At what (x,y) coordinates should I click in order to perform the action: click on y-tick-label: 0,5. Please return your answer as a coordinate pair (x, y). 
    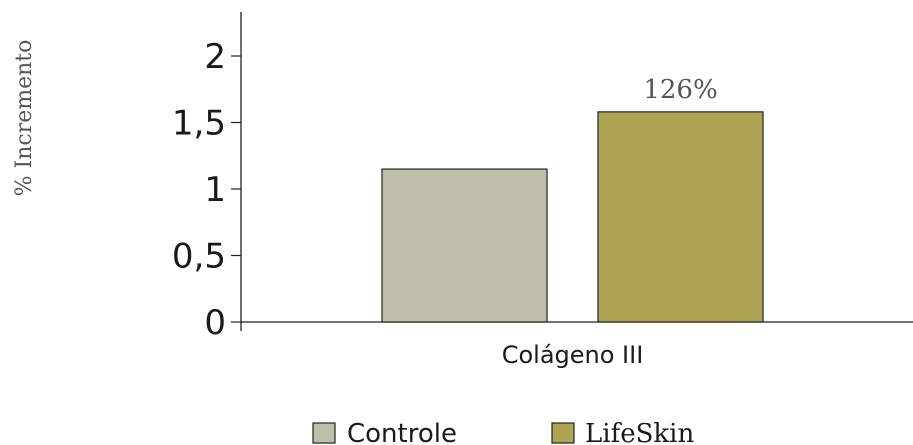
    Looking at the image, I should click on (199, 257).